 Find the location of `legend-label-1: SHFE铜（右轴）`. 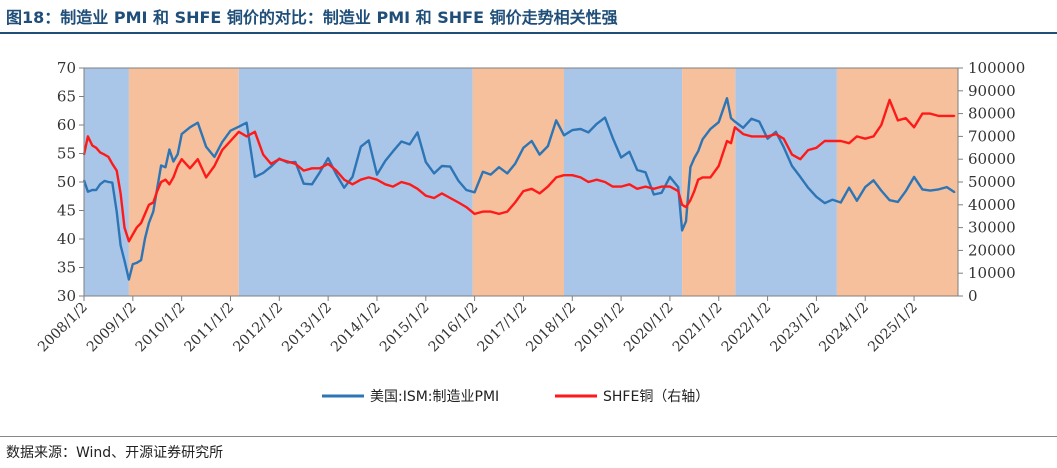

legend-label-1: SHFE铜（右轴） is located at coordinates (656, 397).